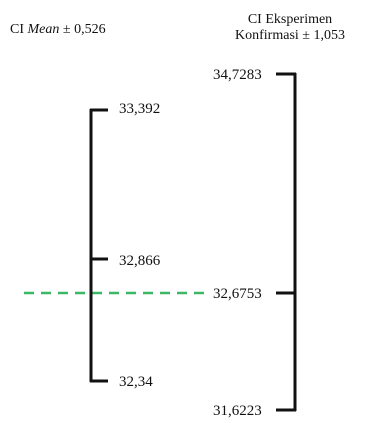  I want to click on ci-mean-lower-label: 32,34, so click(136, 382).